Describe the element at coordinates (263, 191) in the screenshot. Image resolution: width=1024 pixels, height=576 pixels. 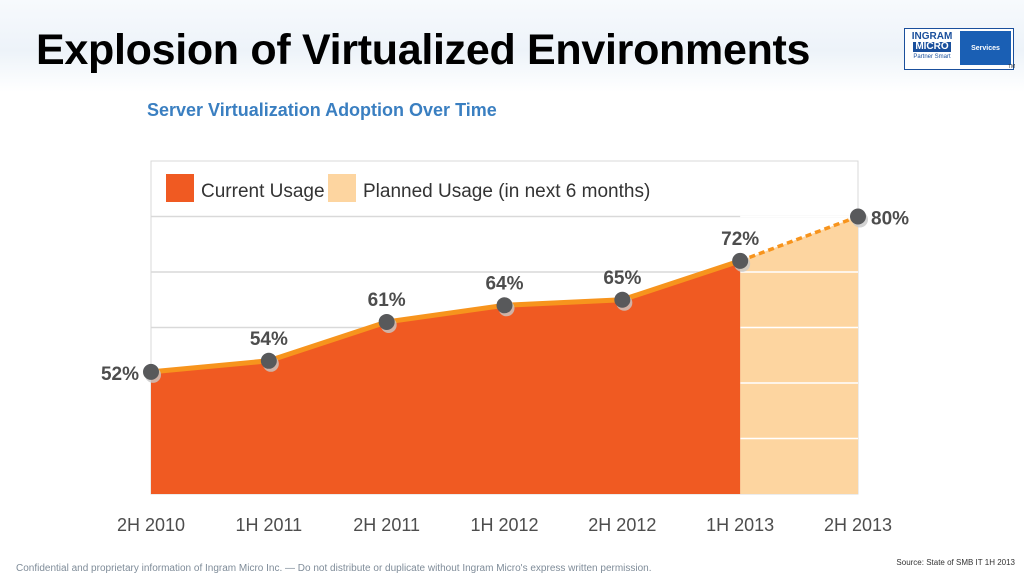
I see `legend-label-current: Current Usage` at that location.